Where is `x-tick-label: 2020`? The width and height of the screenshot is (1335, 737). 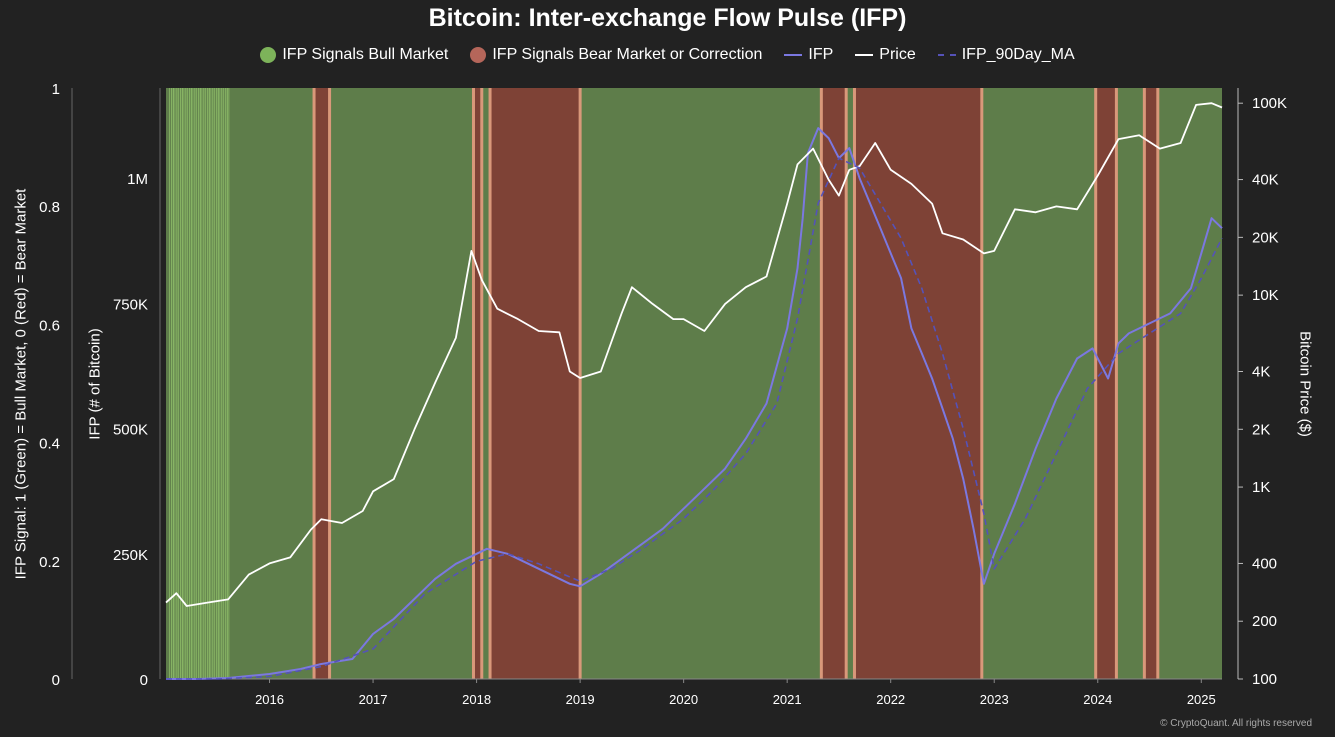
x-tick-label: 2020 is located at coordinates (683, 699).